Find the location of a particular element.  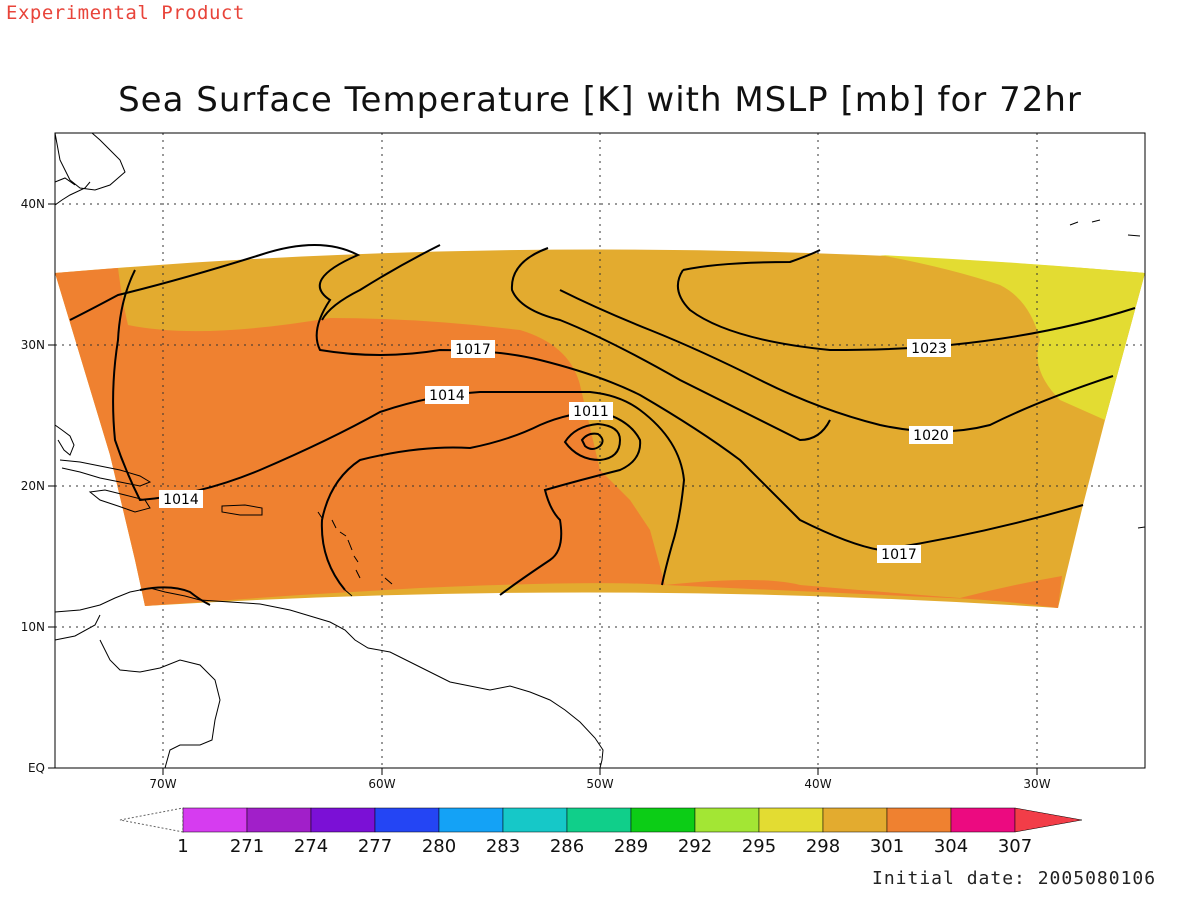

colorbar-right-arrow is located at coordinates (1048, 820).